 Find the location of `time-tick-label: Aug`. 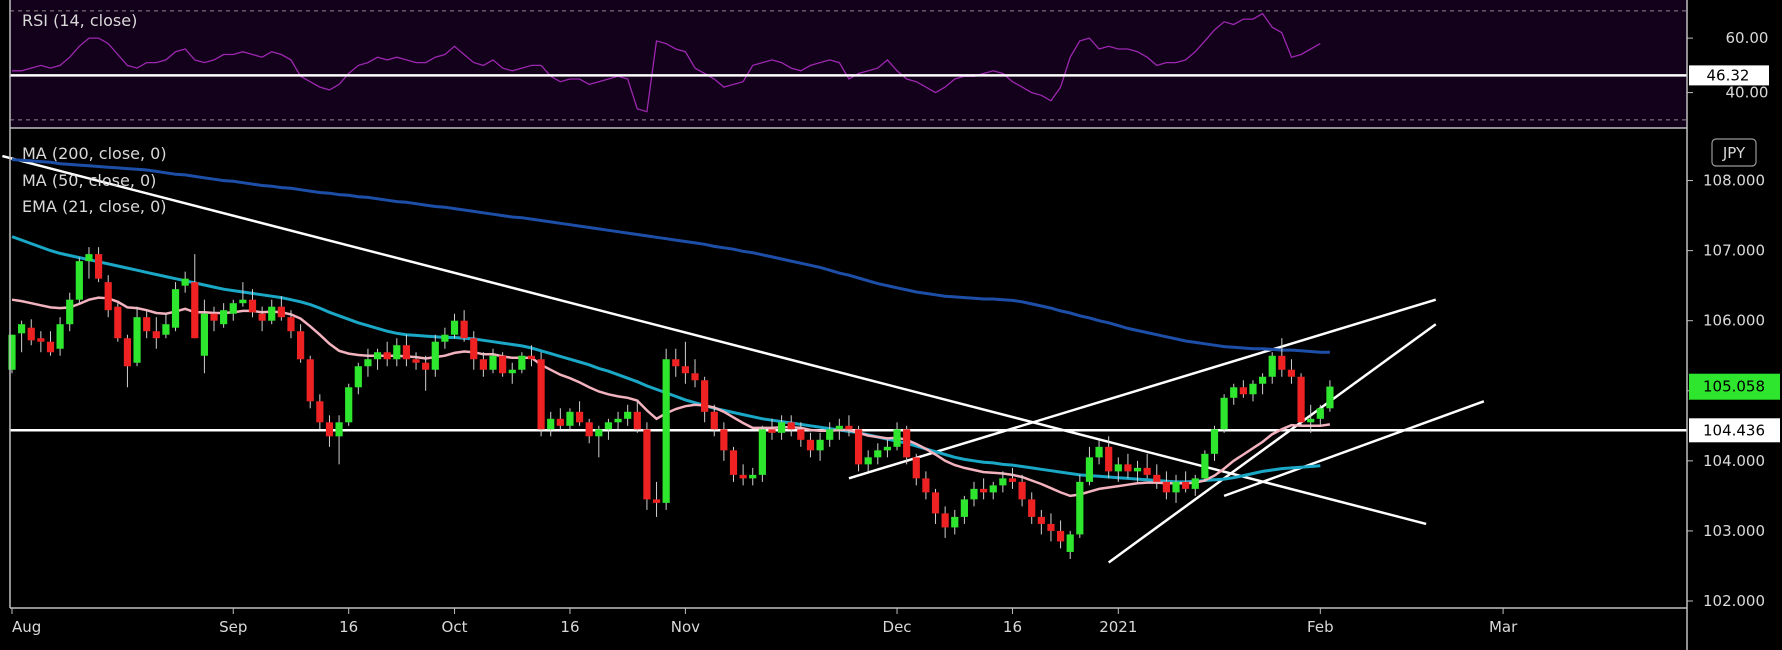

time-tick-label: Aug is located at coordinates (26, 627).